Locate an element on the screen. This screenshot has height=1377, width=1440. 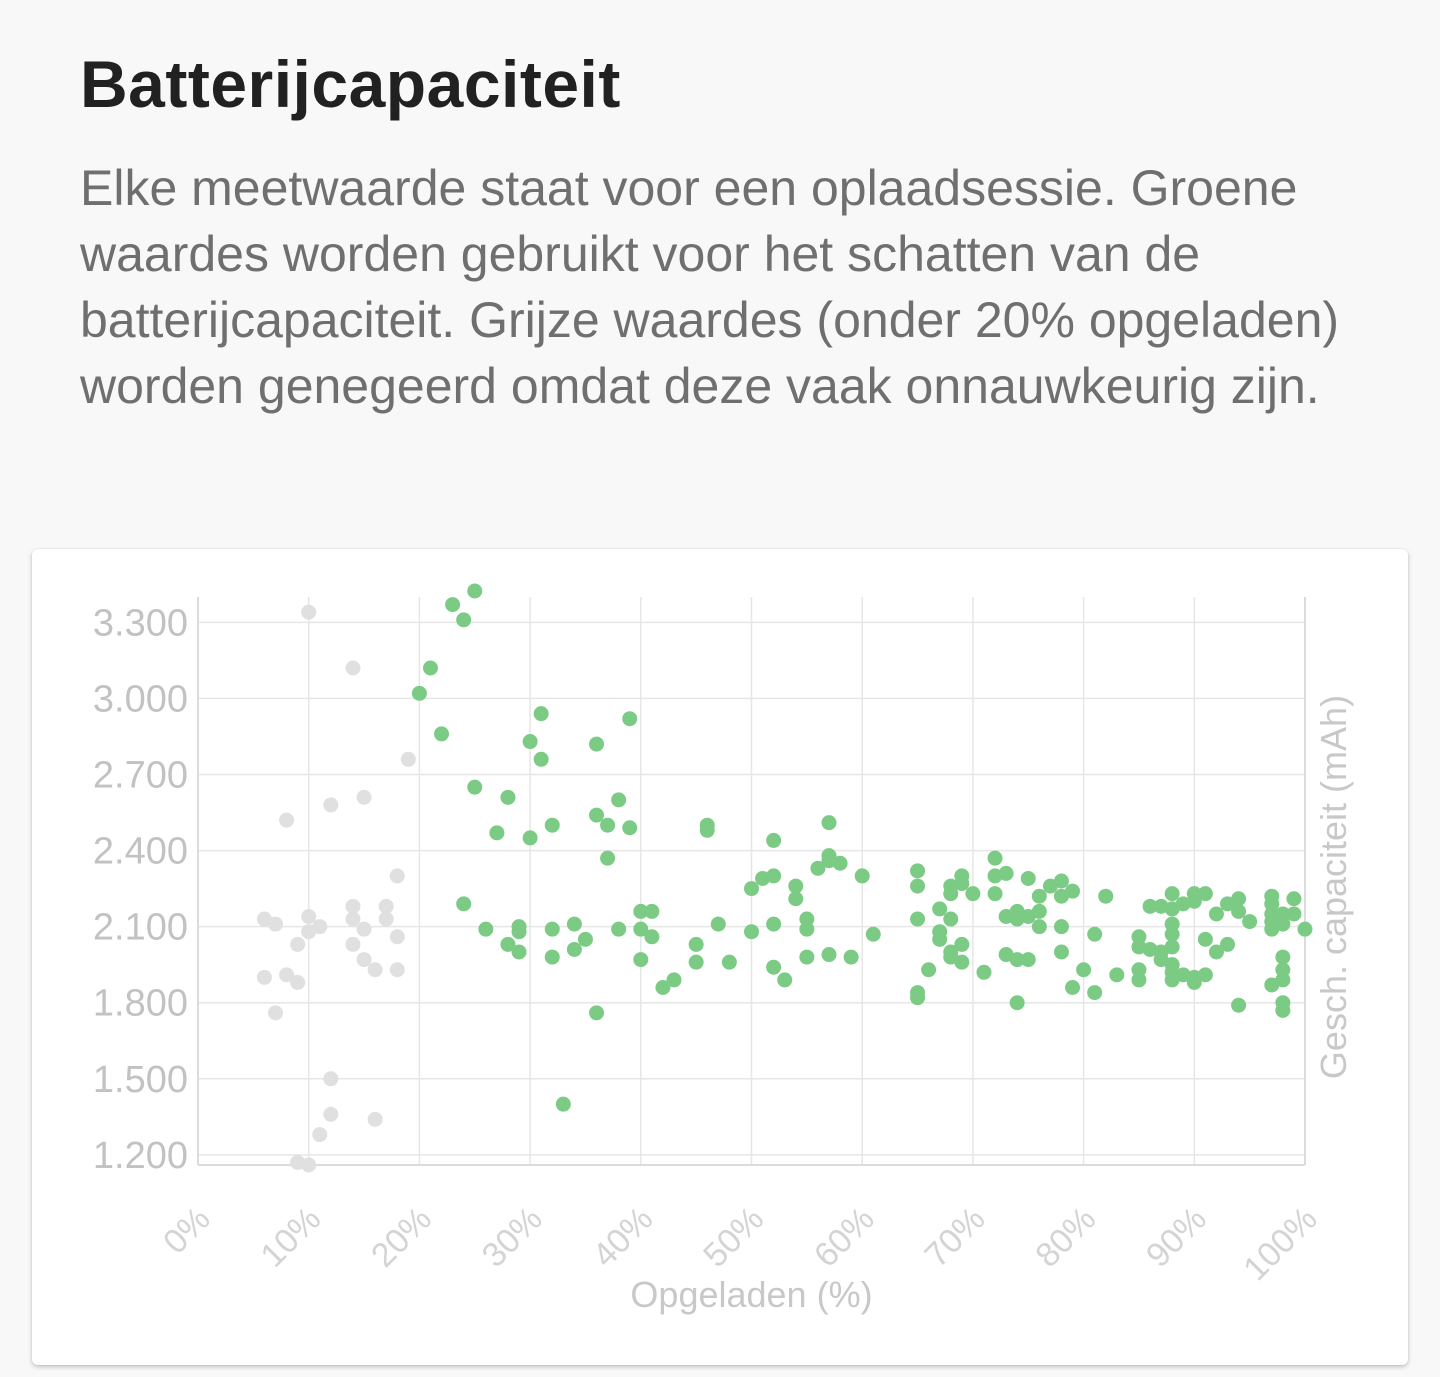
x-tick-label: 70% is located at coordinates (955, 1237).